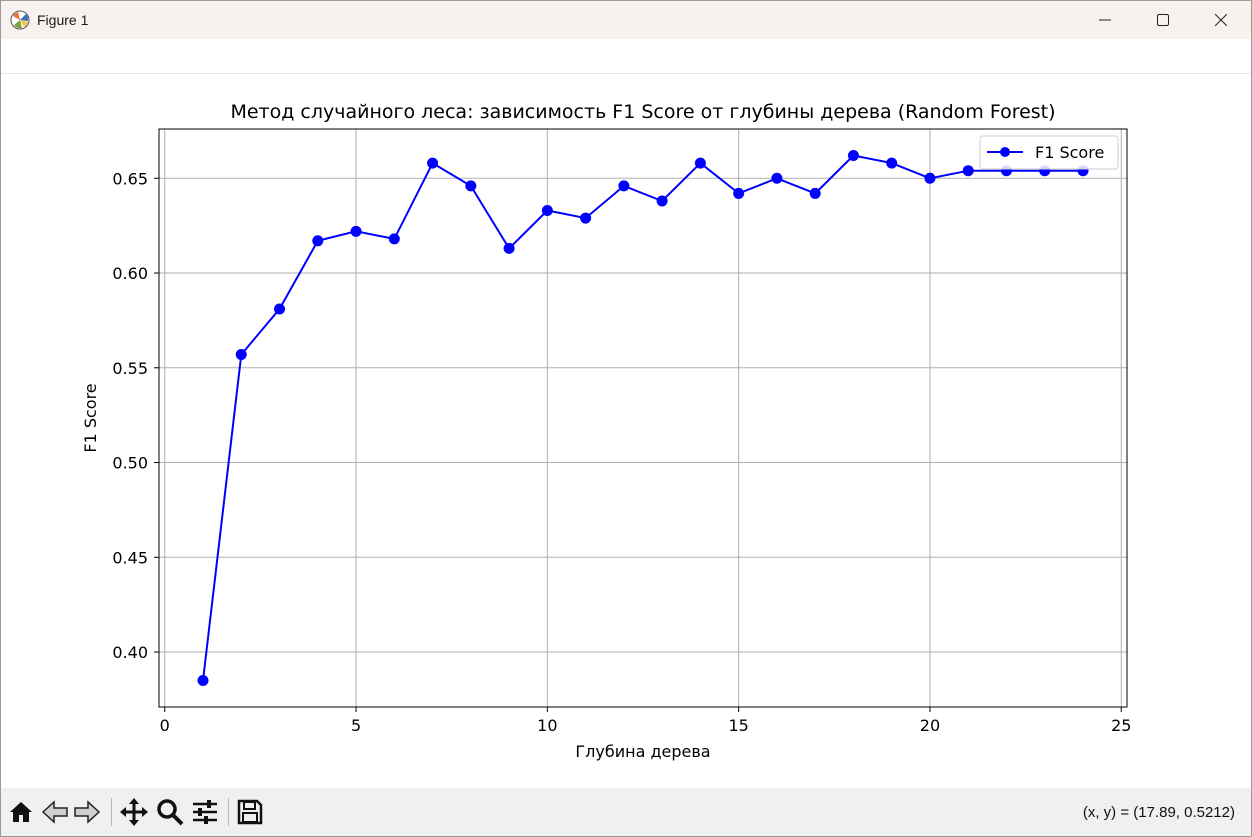 The width and height of the screenshot is (1252, 837). I want to click on x-axis-label: Глубина дерева, so click(642, 751).